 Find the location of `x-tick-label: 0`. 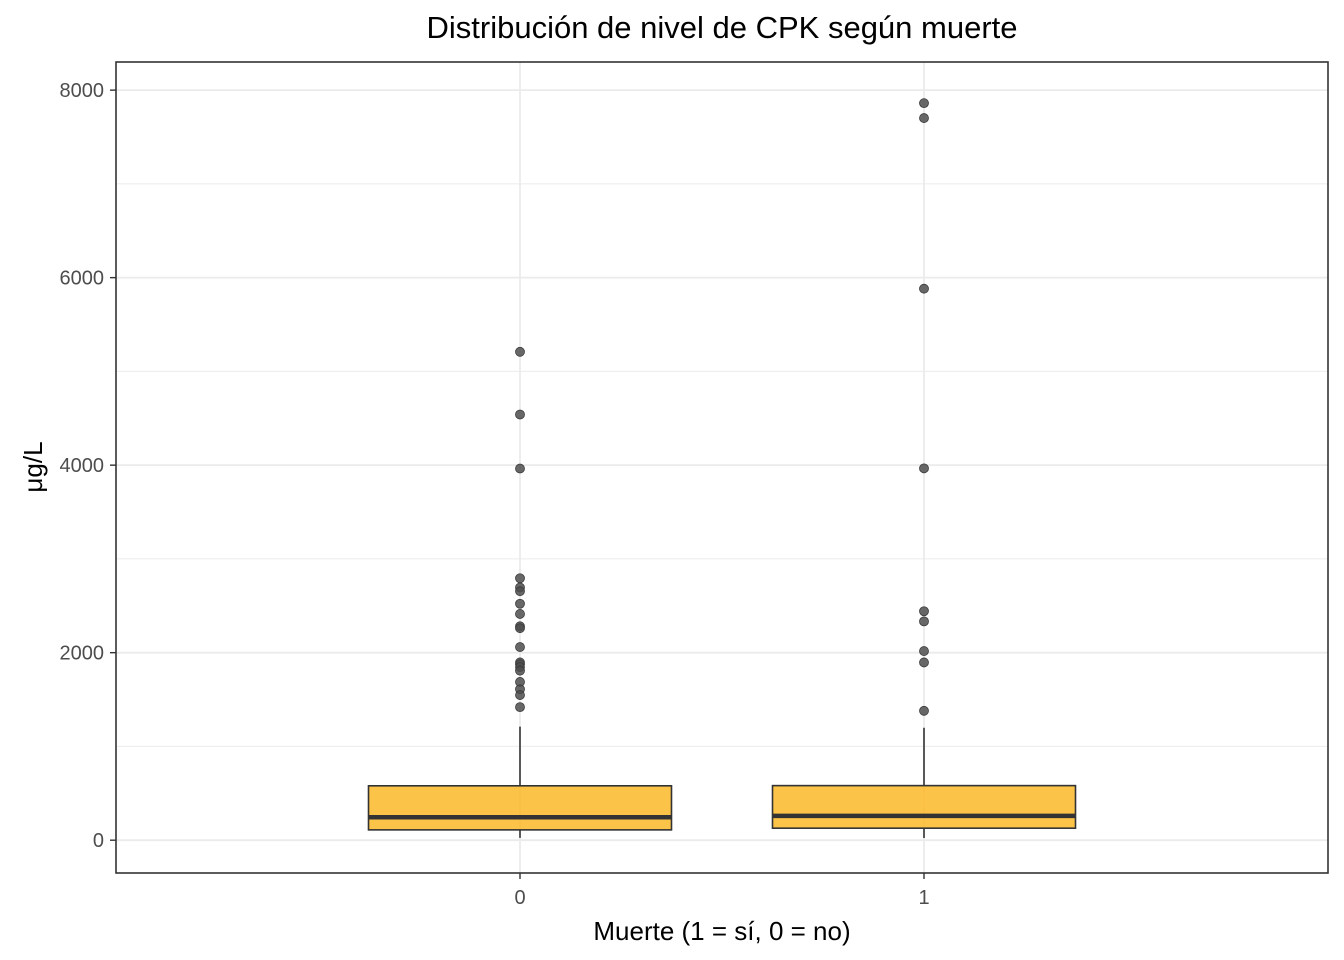

x-tick-label: 0 is located at coordinates (519, 898).